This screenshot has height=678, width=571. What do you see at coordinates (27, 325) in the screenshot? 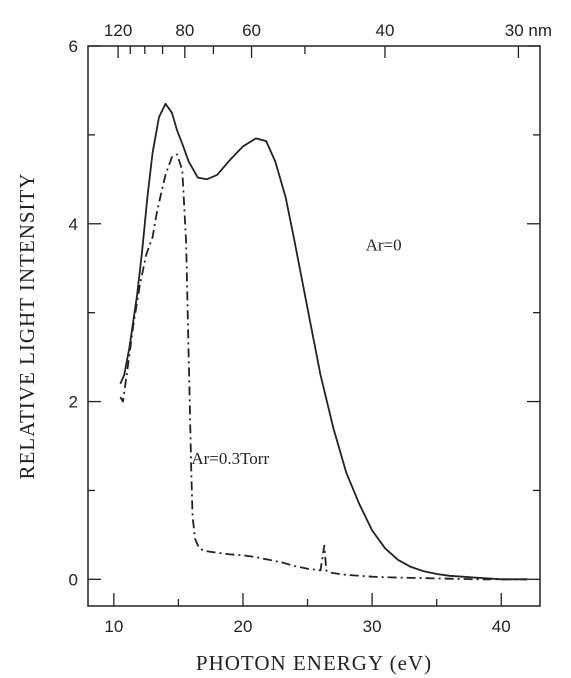
I see `y-axis-title: RELATIVE LIGHT INTENSITY` at bounding box center [27, 325].